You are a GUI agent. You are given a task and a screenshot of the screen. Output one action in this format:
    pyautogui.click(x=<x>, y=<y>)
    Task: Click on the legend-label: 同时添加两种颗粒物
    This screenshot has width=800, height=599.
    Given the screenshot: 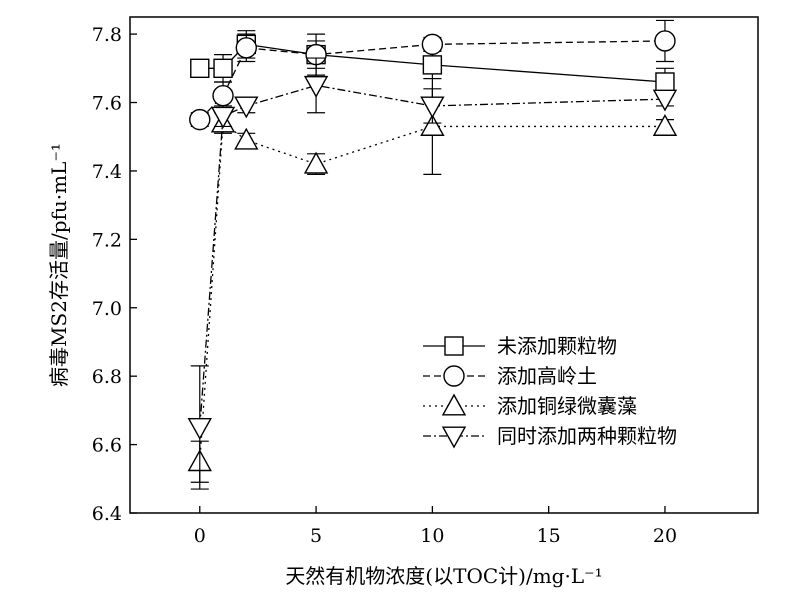 What is the action you would take?
    pyautogui.click(x=587, y=436)
    